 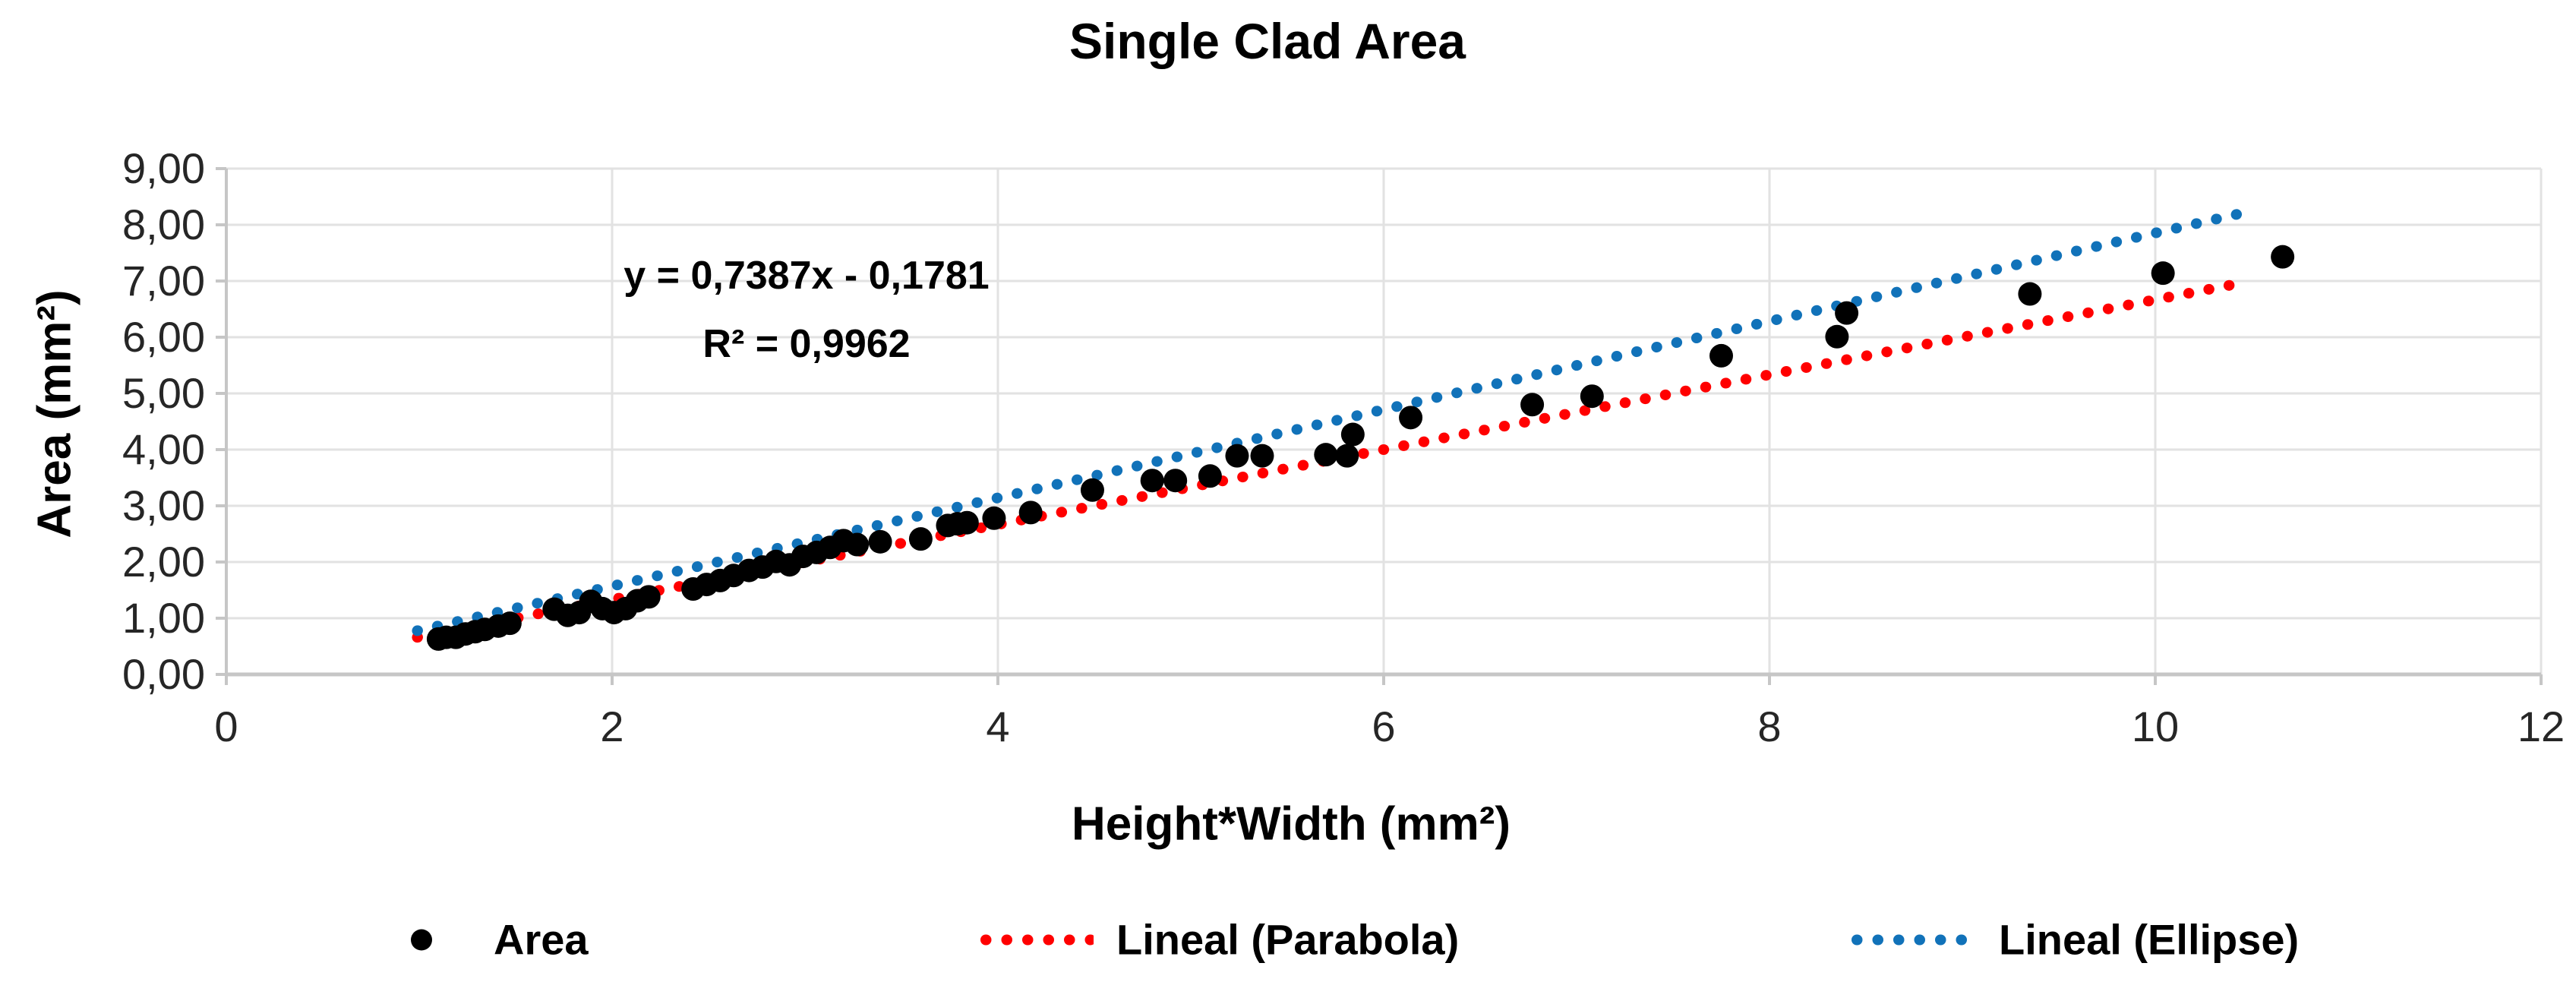 I want to click on legend-item-ellipse: Lineal (Ellipse), so click(x=2075, y=940).